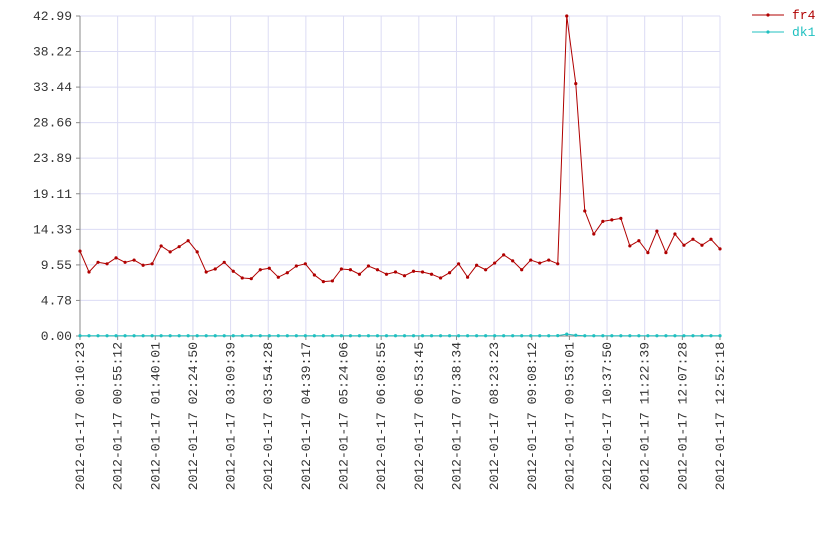 The image size is (840, 560). I want to click on y-tick-label: 4.78, so click(56, 300).